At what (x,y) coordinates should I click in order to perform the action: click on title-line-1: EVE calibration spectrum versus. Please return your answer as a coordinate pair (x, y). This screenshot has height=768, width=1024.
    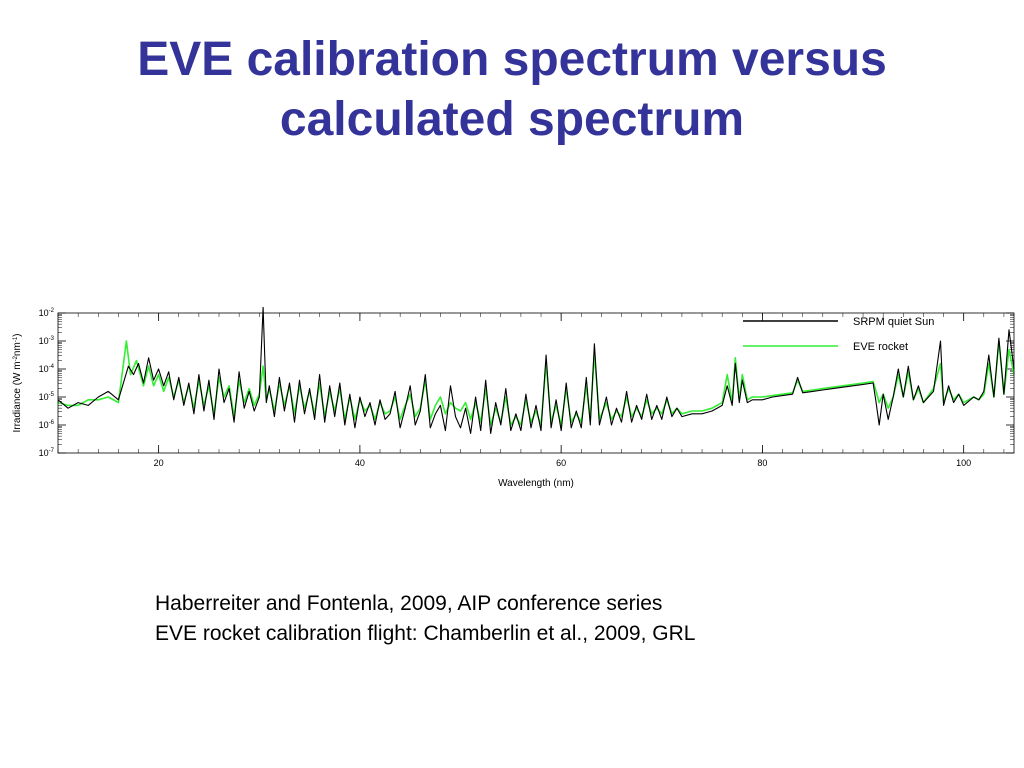
    Looking at the image, I should click on (512, 59).